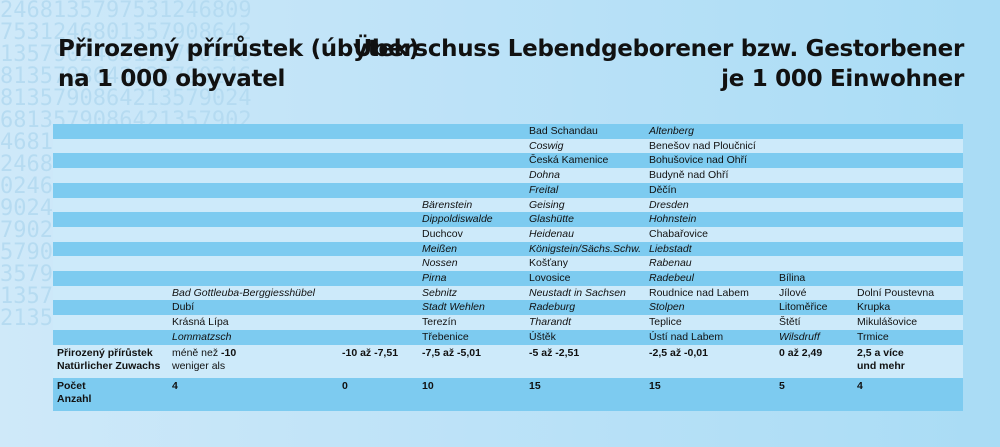 The height and width of the screenshot is (447, 1000). Describe the element at coordinates (471, 234) in the screenshot. I see `town-cell: Duchcov` at that location.